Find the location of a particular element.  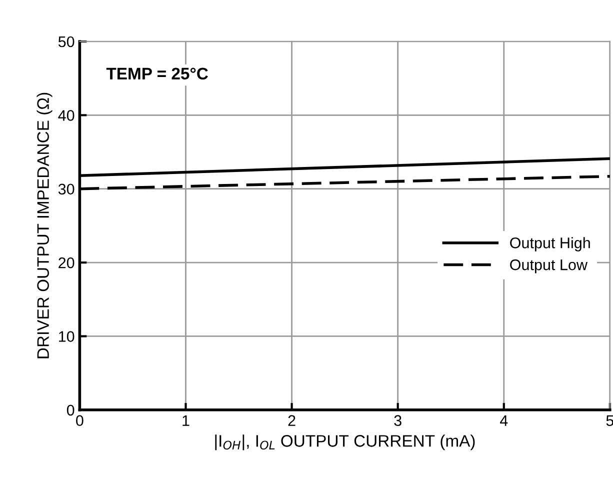

y-tick-label: 10 is located at coordinates (66, 336).